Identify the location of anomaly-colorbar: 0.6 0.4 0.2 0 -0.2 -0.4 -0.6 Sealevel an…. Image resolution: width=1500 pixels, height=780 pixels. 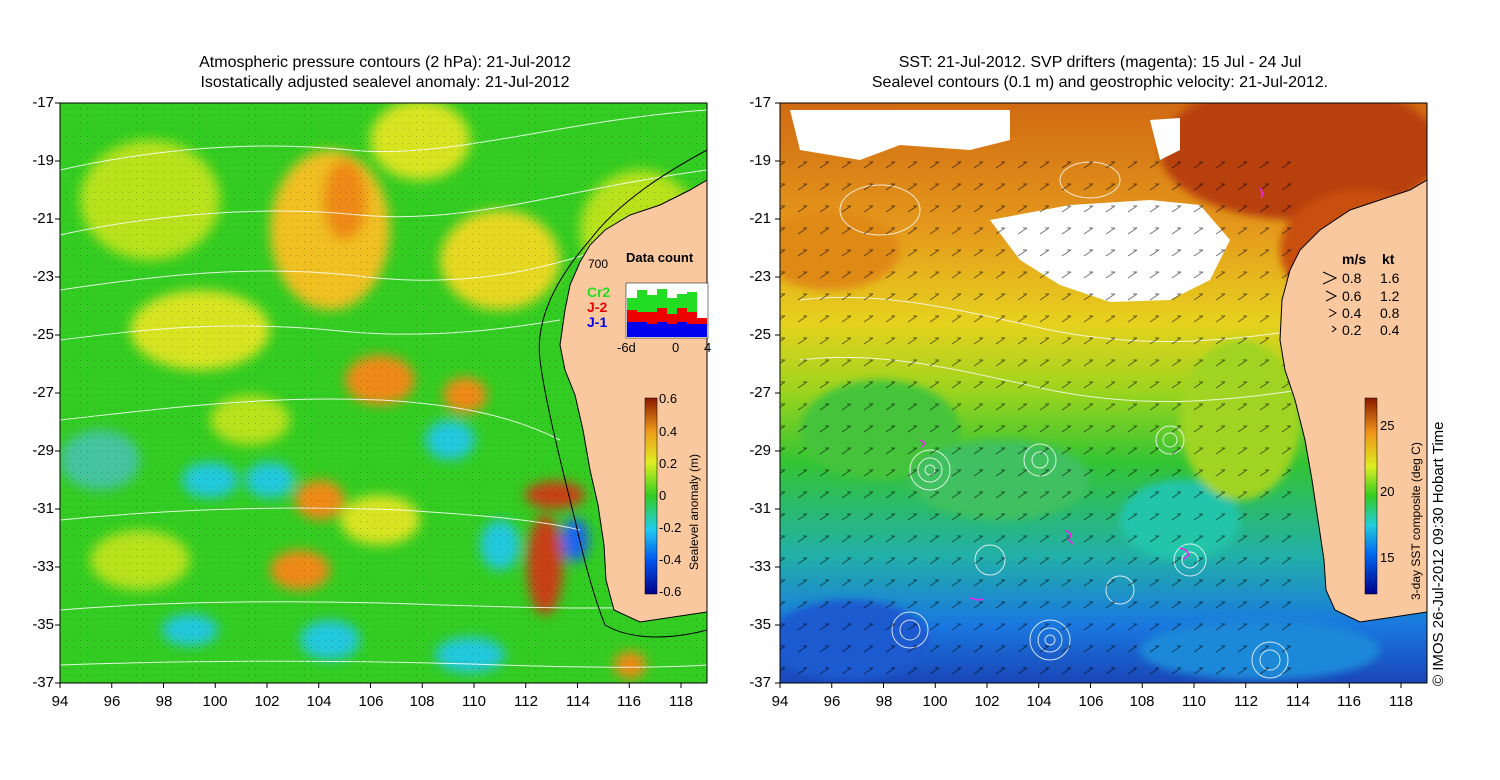
(672, 495).